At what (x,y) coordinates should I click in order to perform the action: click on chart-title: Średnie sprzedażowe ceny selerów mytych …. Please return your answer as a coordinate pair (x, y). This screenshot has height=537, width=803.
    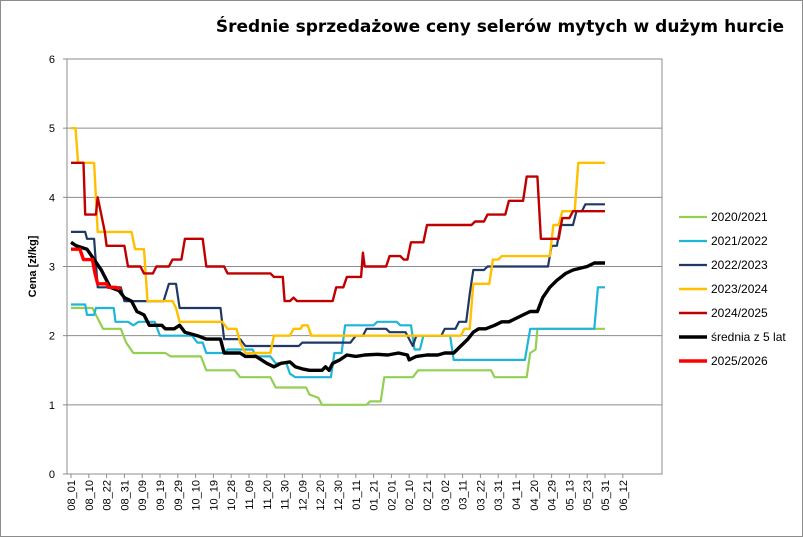
    Looking at the image, I should click on (500, 27).